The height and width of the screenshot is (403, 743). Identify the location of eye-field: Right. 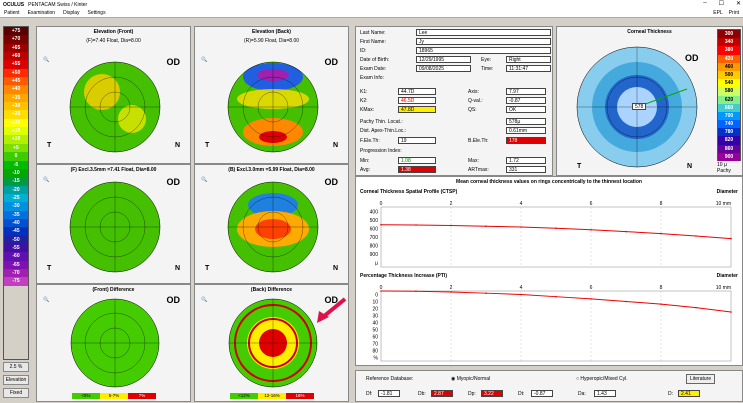
(528, 59).